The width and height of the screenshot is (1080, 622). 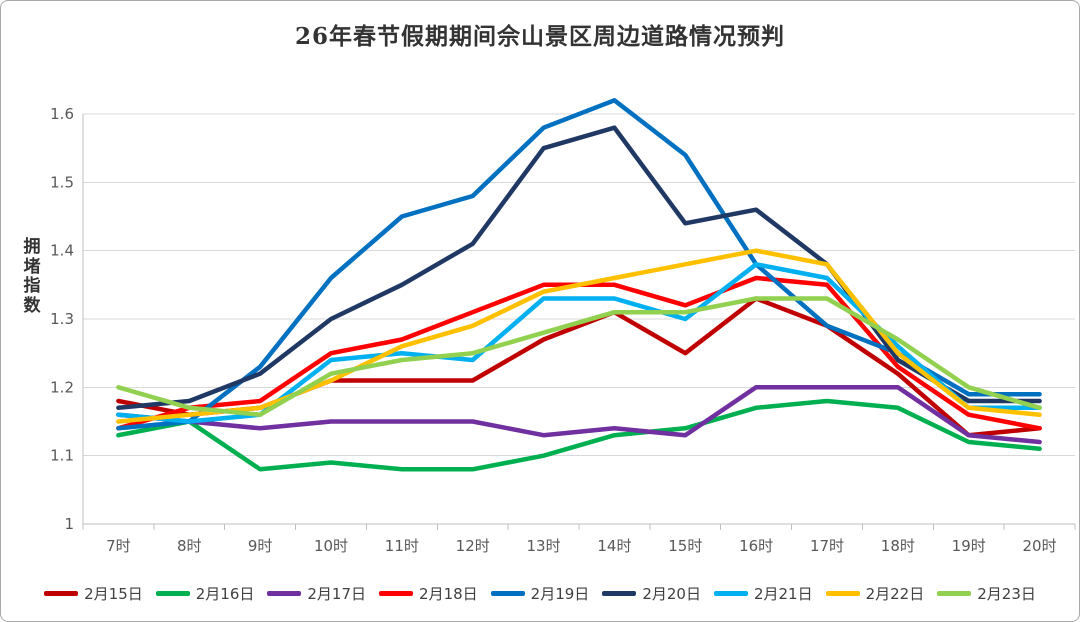 What do you see at coordinates (189, 546) in the screenshot?
I see `x-tick-label: 8时` at bounding box center [189, 546].